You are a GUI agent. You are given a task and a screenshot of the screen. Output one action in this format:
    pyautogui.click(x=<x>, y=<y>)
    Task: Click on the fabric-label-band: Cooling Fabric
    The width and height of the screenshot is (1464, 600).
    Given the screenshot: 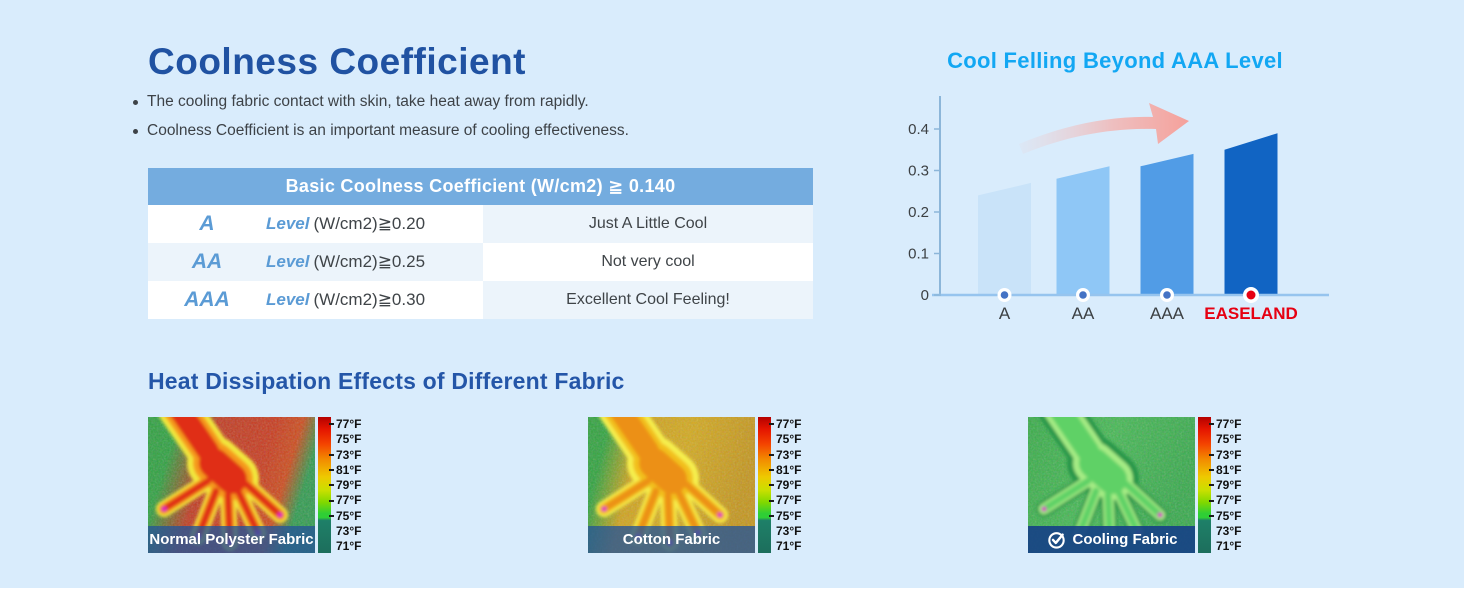 What is the action you would take?
    pyautogui.click(x=1111, y=539)
    